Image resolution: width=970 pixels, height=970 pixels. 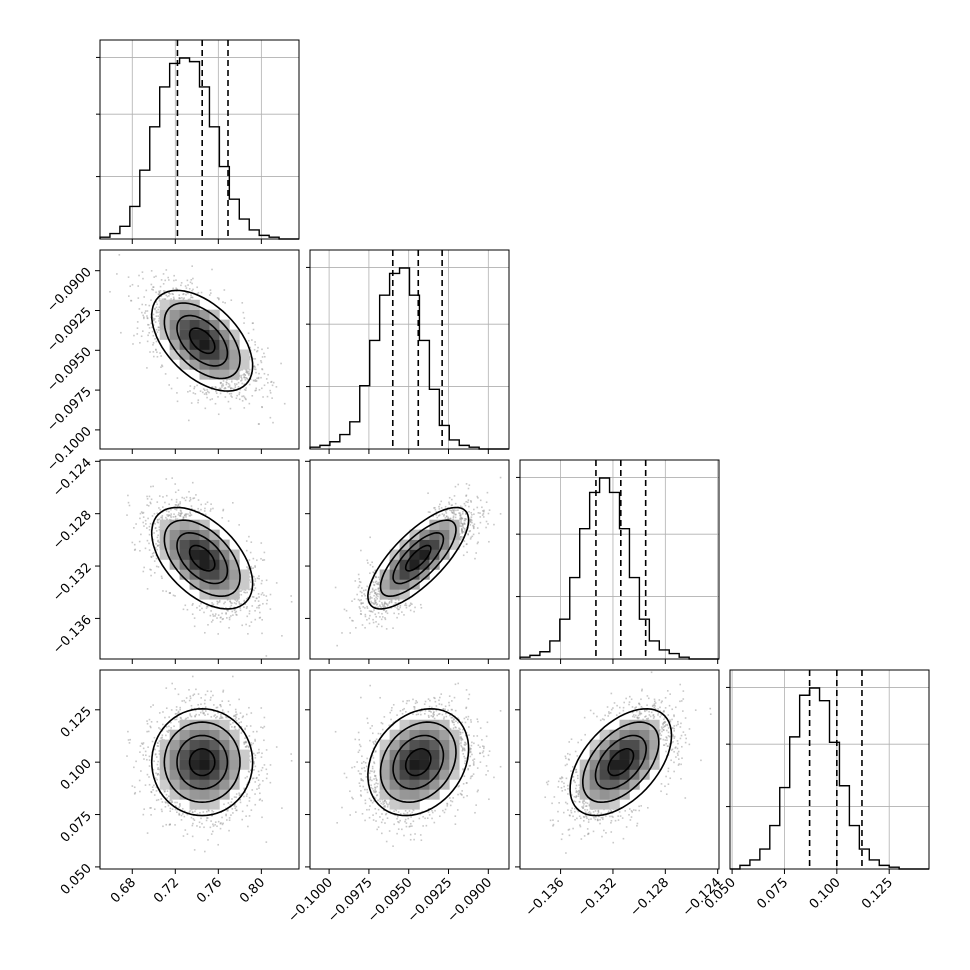 I want to click on x-tick-label: 0.80, so click(x=252, y=890).